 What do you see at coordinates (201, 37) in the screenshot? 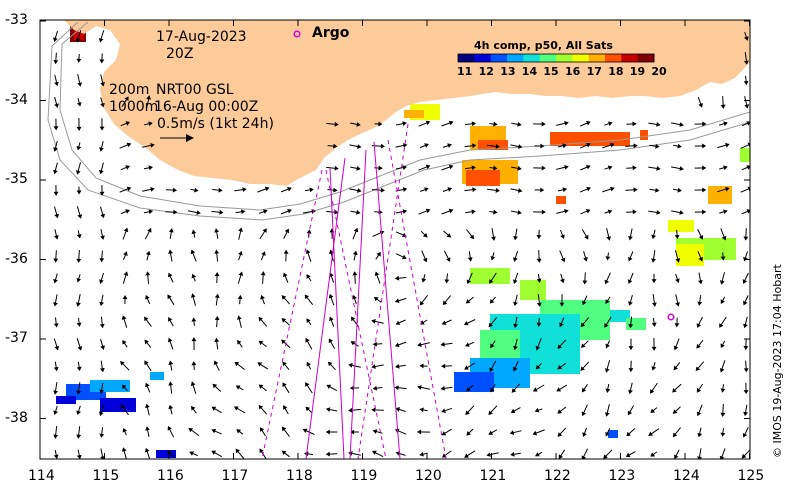
I see `date-label: 17-Aug-2023` at bounding box center [201, 37].